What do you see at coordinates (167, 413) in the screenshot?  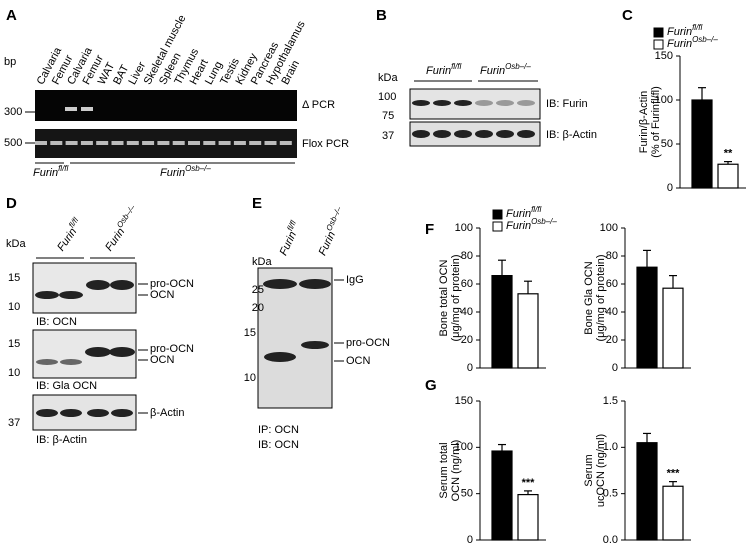 I see `band-label: β-Actin` at bounding box center [167, 413].